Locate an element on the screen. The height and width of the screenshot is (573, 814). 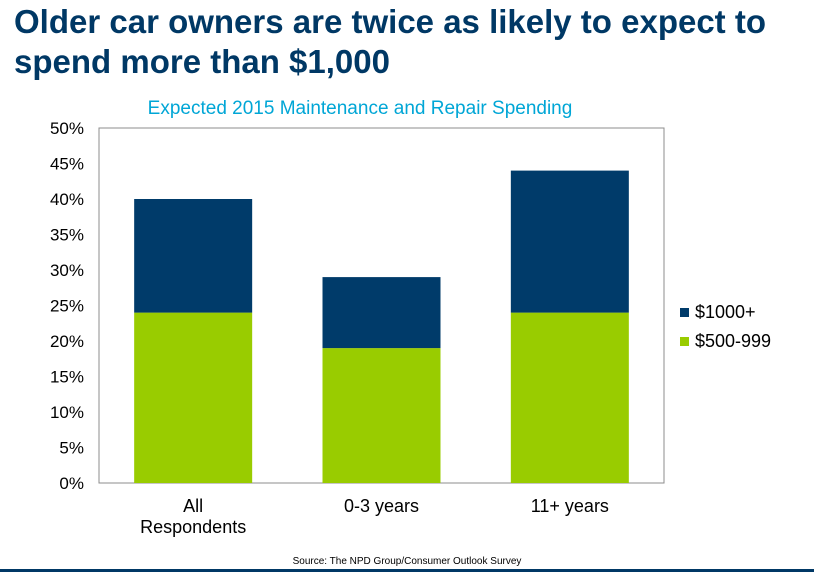
y-tick-label: 0% is located at coordinates (71, 483).